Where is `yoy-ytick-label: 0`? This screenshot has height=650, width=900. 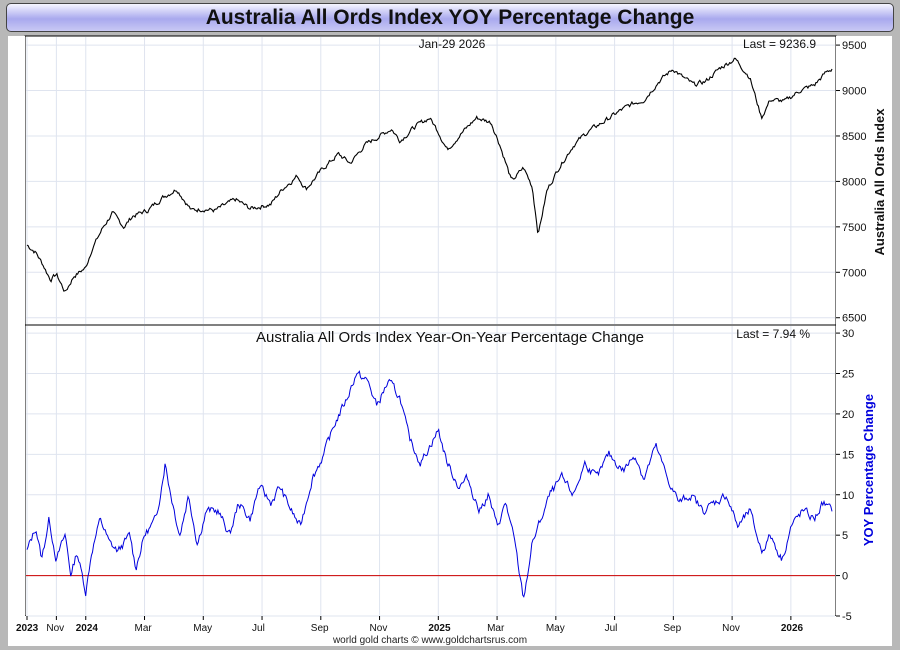 yoy-ytick-label: 0 is located at coordinates (845, 577).